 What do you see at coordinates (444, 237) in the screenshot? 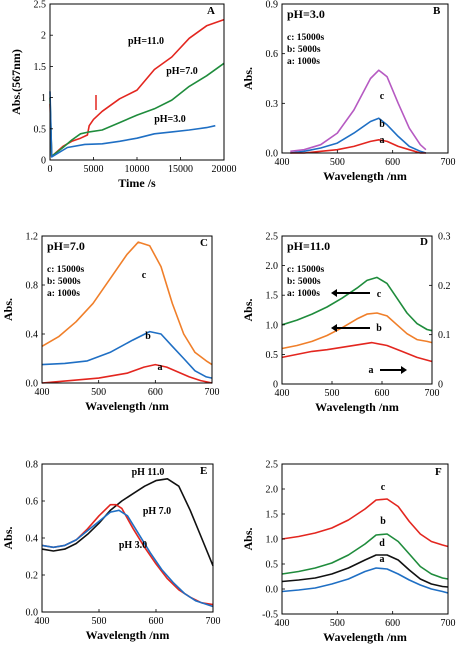
I see `y2-tick-label: 0.3` at bounding box center [444, 237].